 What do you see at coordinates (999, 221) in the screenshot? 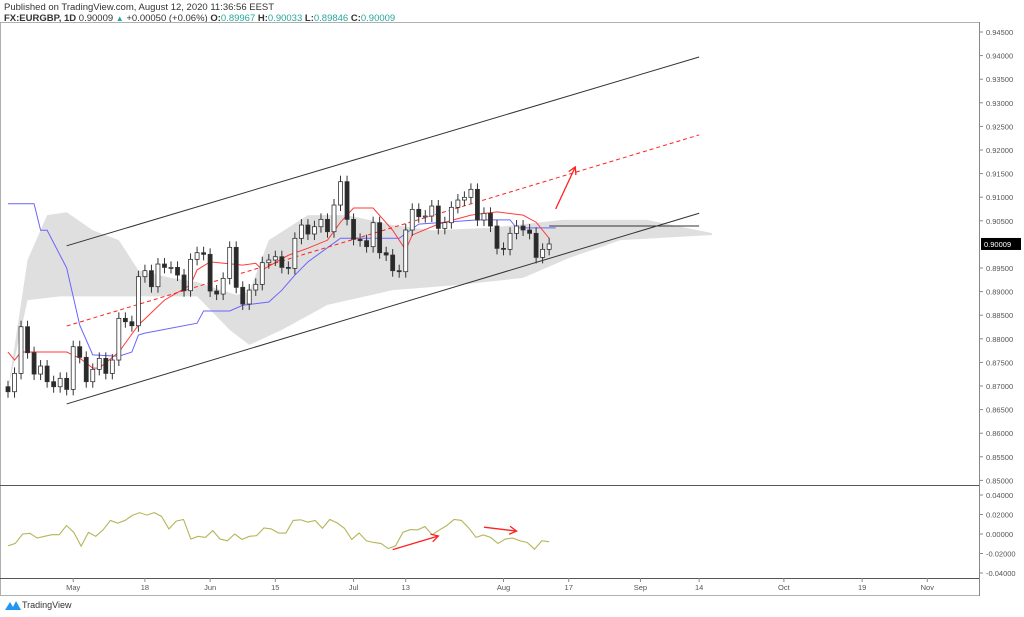
I see `price-tick-label: 0.90500` at bounding box center [999, 221].